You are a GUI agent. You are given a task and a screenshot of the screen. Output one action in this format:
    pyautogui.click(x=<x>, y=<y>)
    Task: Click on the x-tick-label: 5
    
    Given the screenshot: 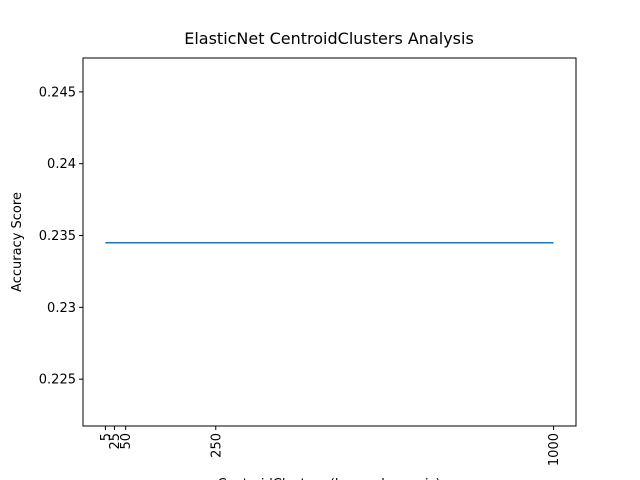 What is the action you would take?
    pyautogui.click(x=106, y=437)
    